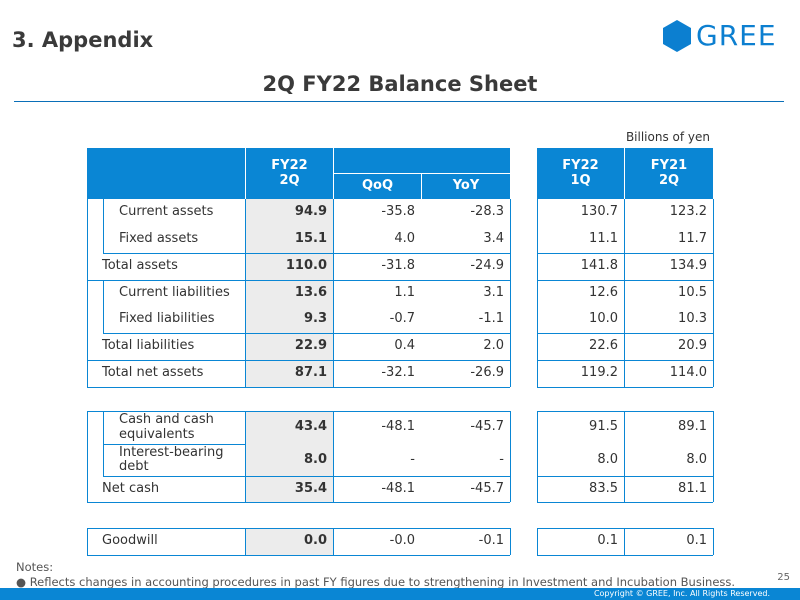 This screenshot has height=600, width=800. Describe the element at coordinates (289, 212) in the screenshot. I see `cell-fy22-2q: 94.9` at that location.